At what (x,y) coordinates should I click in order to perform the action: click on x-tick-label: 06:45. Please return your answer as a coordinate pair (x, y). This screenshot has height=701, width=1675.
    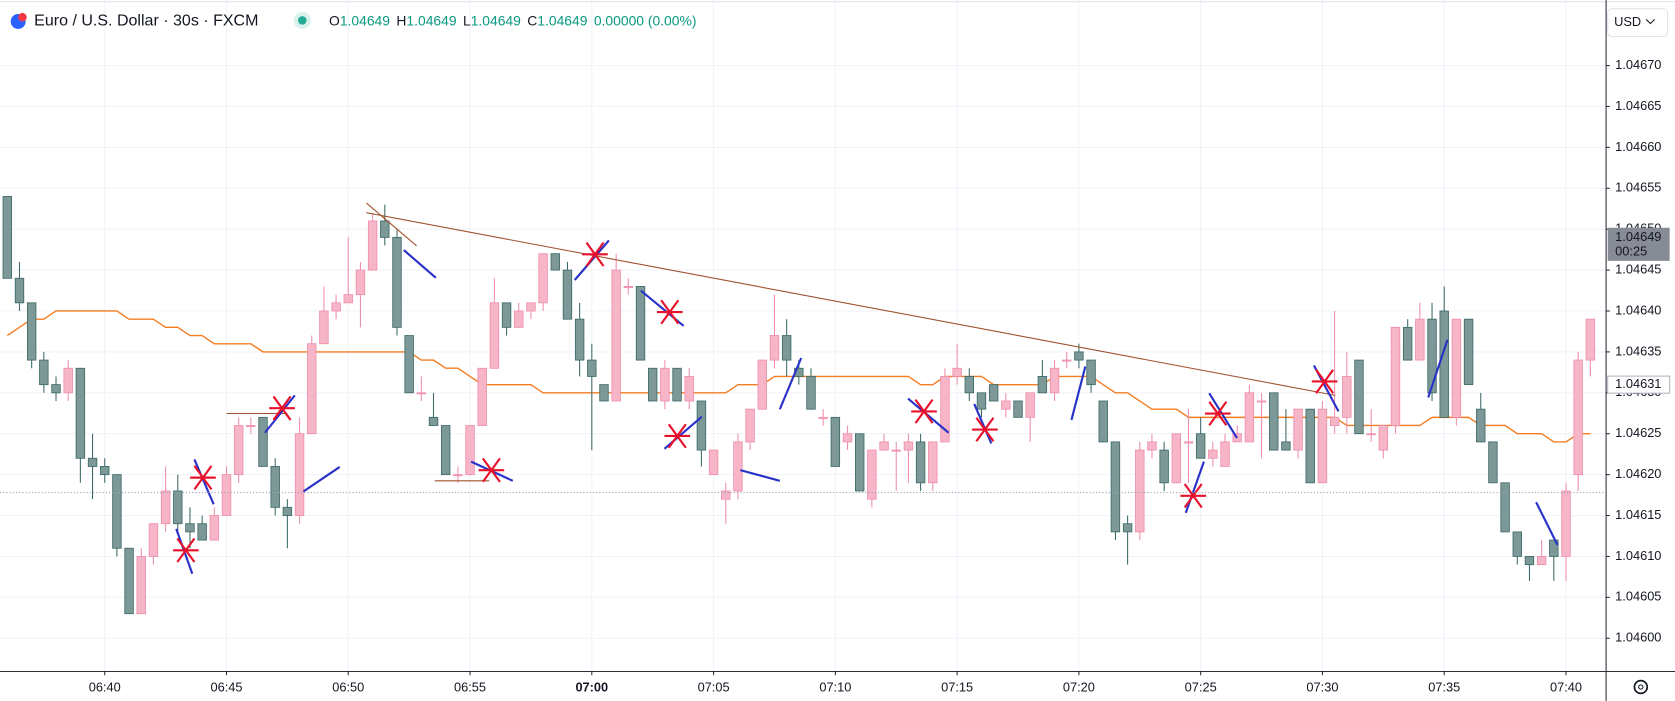
    Looking at the image, I should click on (226, 686).